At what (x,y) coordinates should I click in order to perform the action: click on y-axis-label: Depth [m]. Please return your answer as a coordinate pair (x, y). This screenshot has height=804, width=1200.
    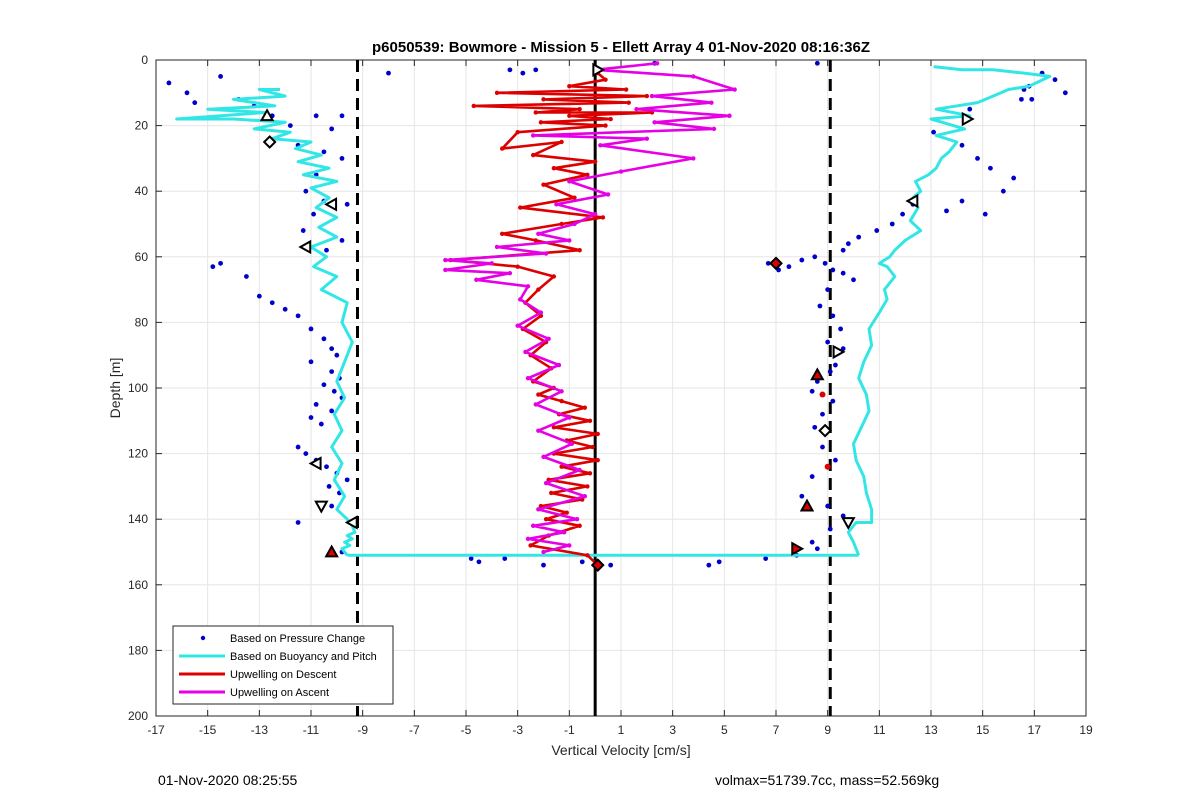
    Looking at the image, I should click on (115, 388).